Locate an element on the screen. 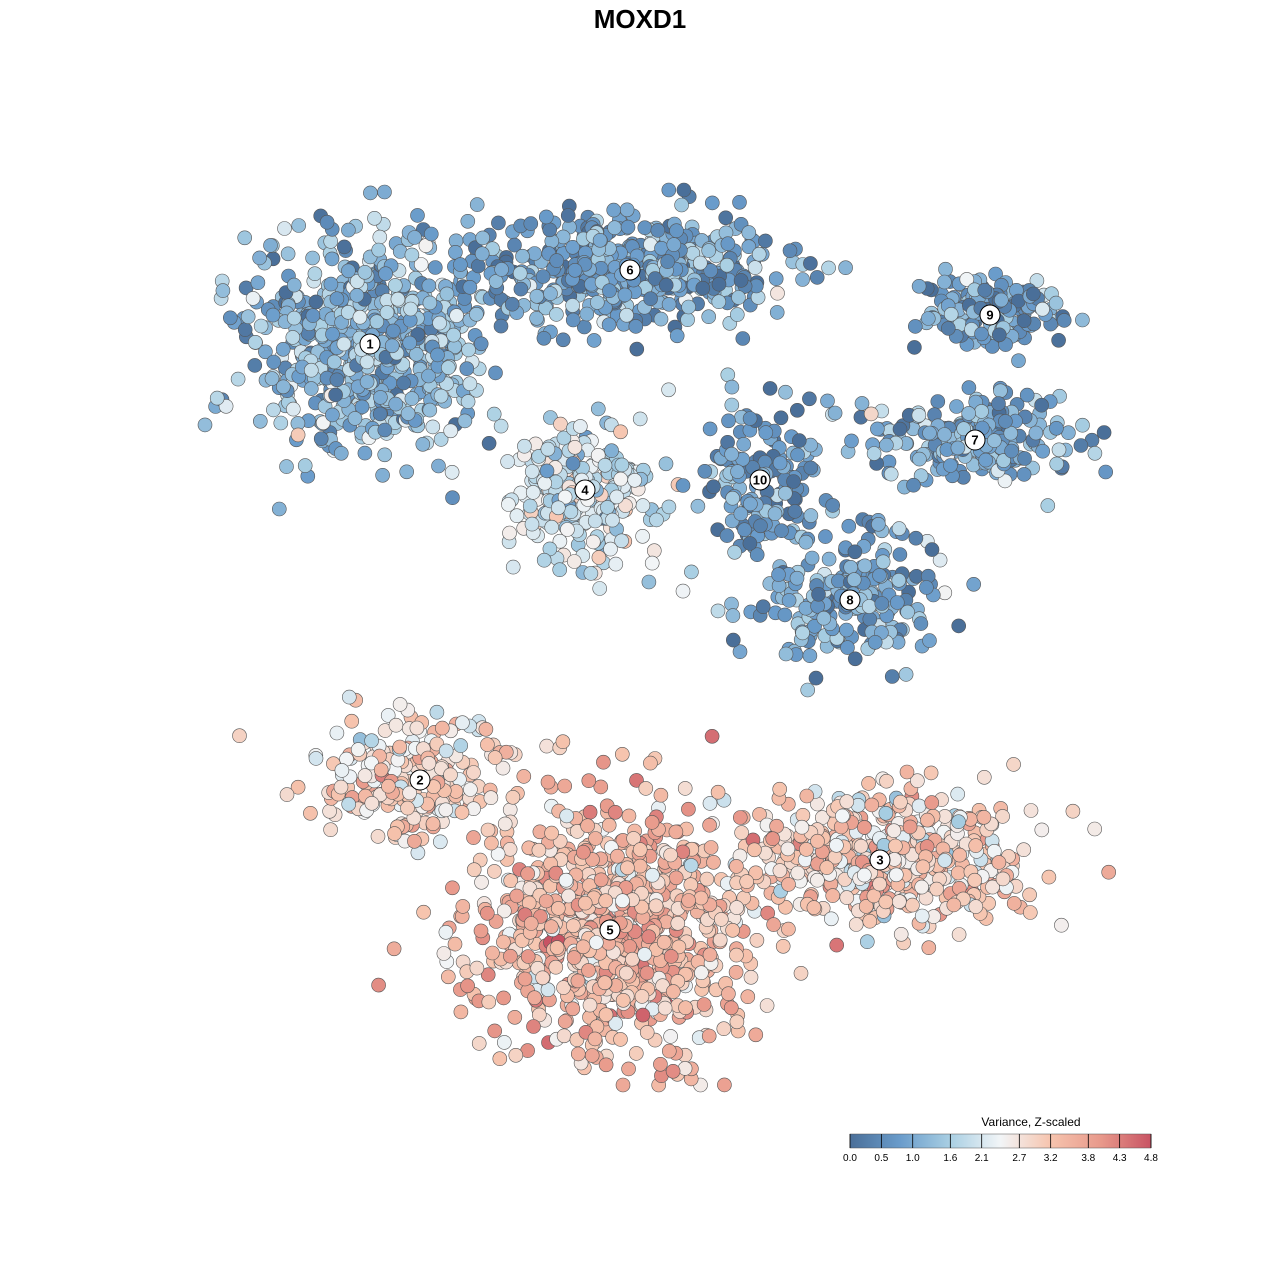  legend-tick-label: 3.8 is located at coordinates (1088, 1158).